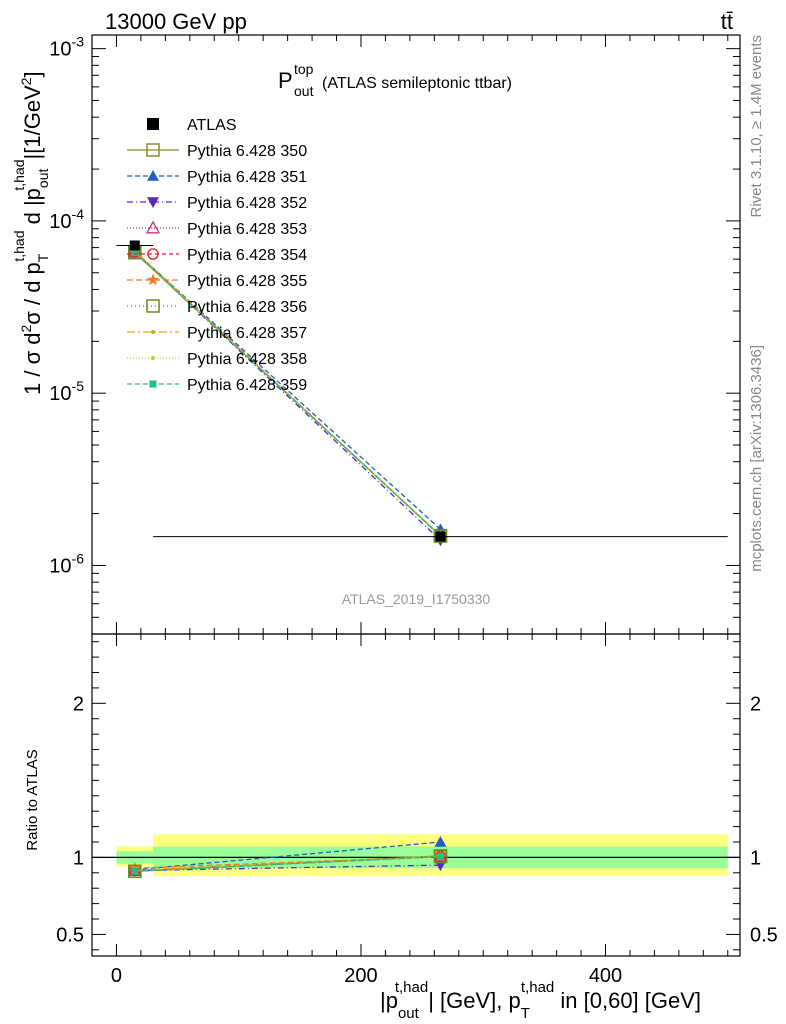  I want to click on y-tick-label: 10⁻⁵, so click(66, 391).